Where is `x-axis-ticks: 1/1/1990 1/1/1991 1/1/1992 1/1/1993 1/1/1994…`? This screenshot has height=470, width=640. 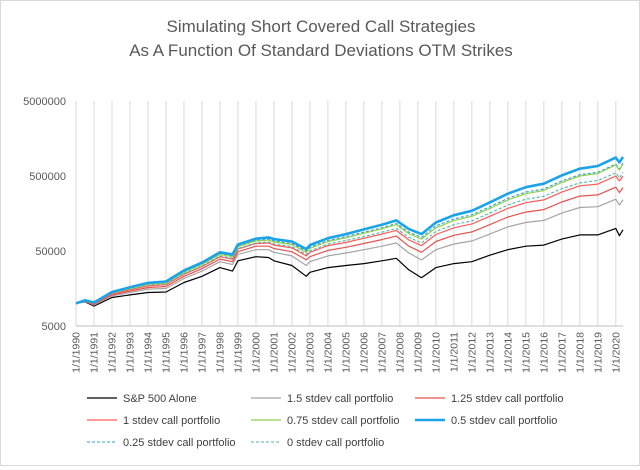 x-axis-ticks: 1/1/1990 1/1/1991 1/1/1992 1/1/1993 1/1/1994… is located at coordinates (347, 352).